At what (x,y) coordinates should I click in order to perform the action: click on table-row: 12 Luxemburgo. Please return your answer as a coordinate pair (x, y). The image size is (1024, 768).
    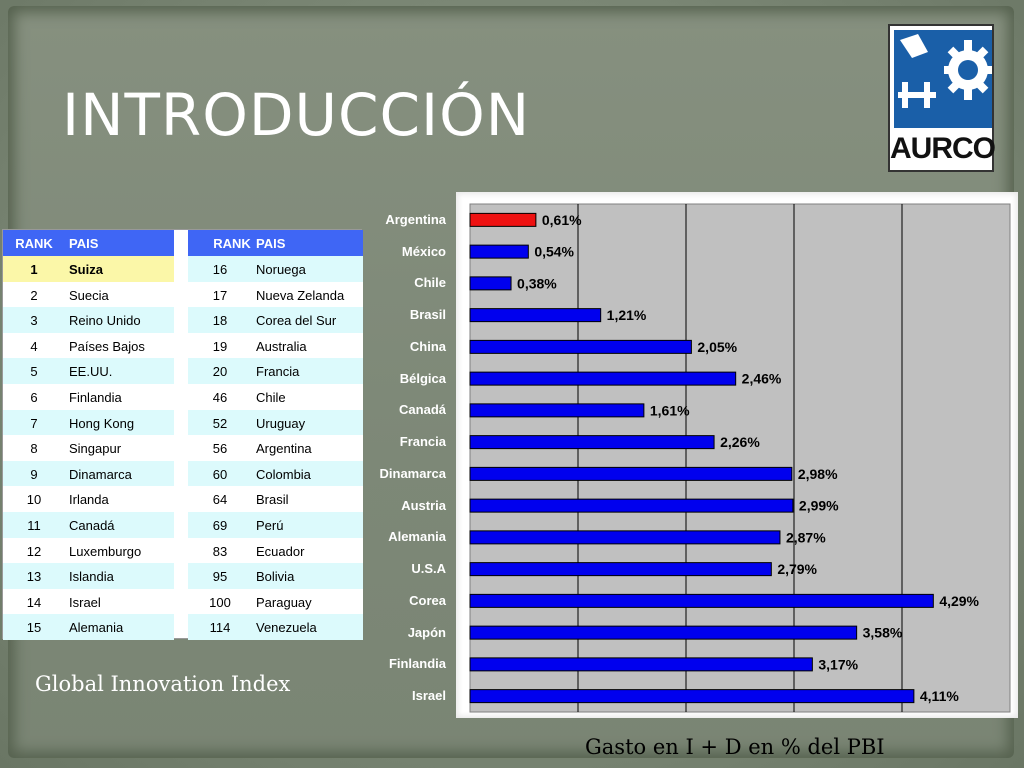
    Looking at the image, I should click on (88, 550).